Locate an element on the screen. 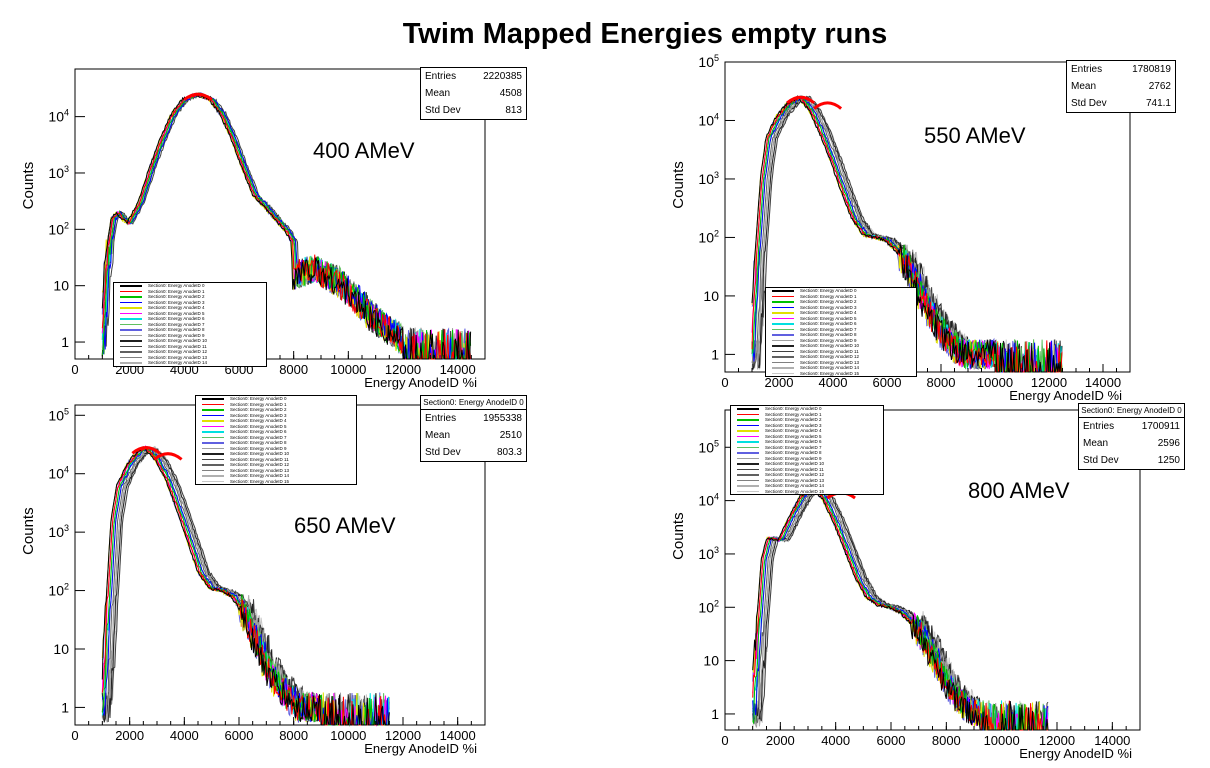 The height and width of the screenshot is (768, 1210). stats-row: Mean 4508 is located at coordinates (473, 93).